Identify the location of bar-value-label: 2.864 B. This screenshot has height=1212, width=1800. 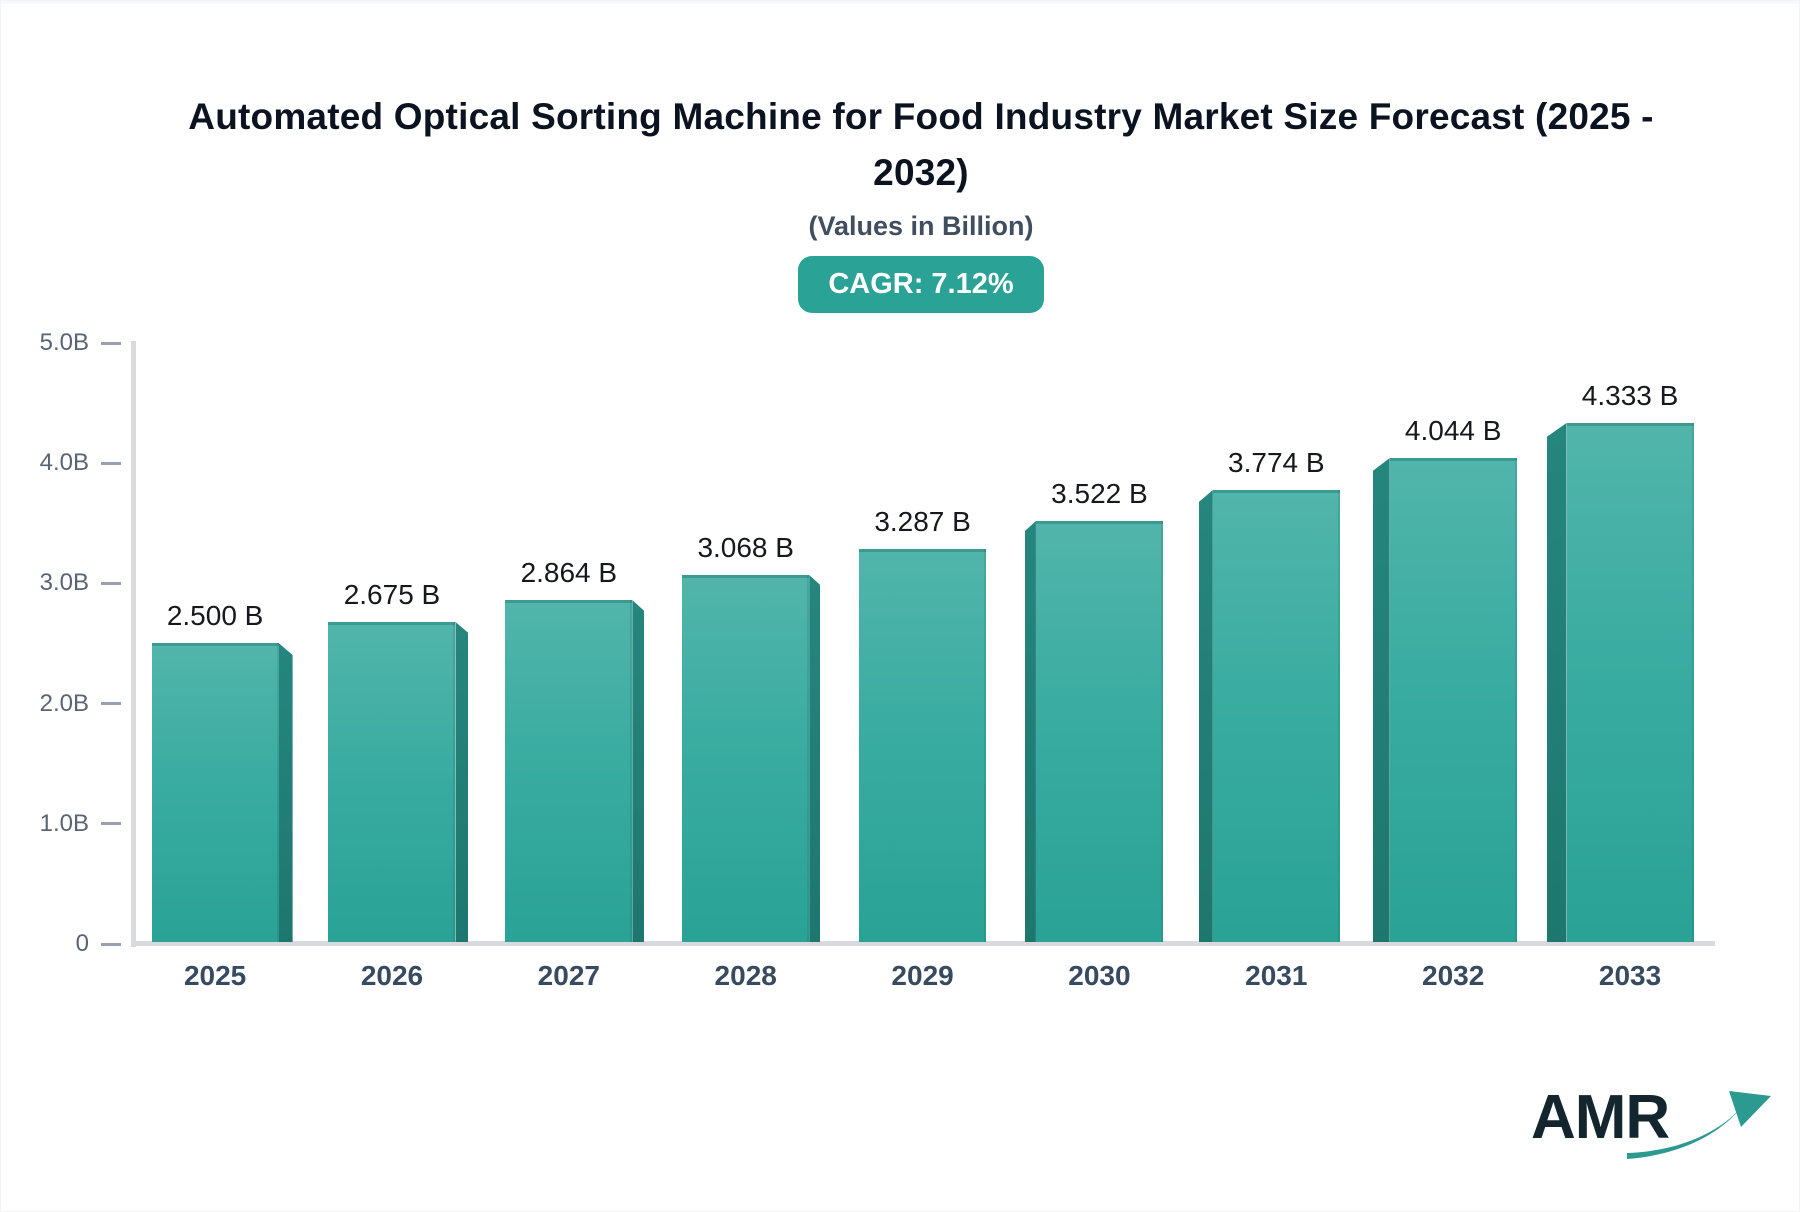
(569, 572).